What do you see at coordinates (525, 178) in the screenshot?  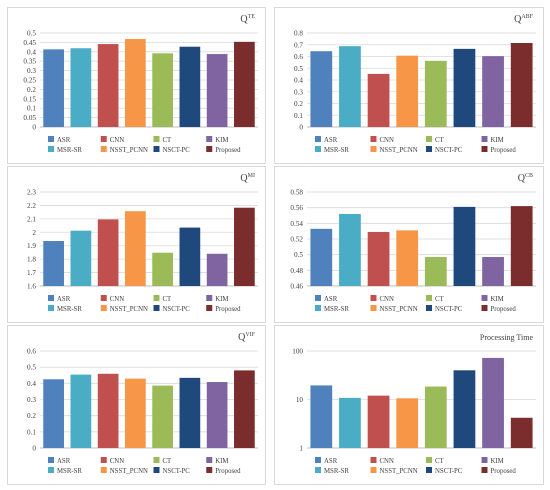 I see `chart-title: QCB` at bounding box center [525, 178].